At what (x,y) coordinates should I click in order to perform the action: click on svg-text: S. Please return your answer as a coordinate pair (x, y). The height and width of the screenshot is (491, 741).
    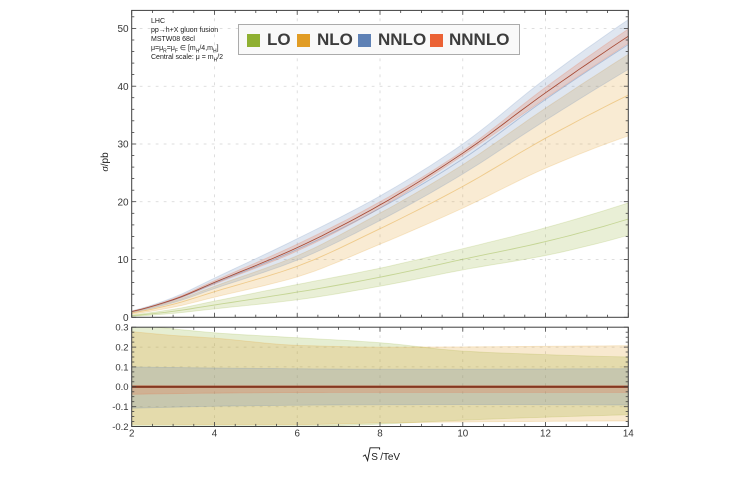
    Looking at the image, I should click on (374, 457).